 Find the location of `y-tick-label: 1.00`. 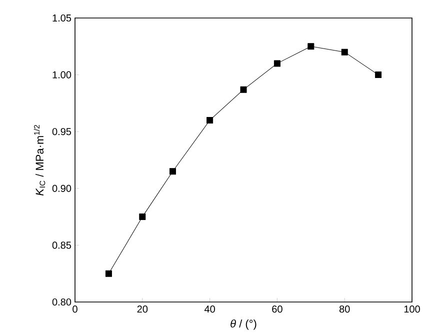

y-tick-label: 1.00 is located at coordinates (62, 74).